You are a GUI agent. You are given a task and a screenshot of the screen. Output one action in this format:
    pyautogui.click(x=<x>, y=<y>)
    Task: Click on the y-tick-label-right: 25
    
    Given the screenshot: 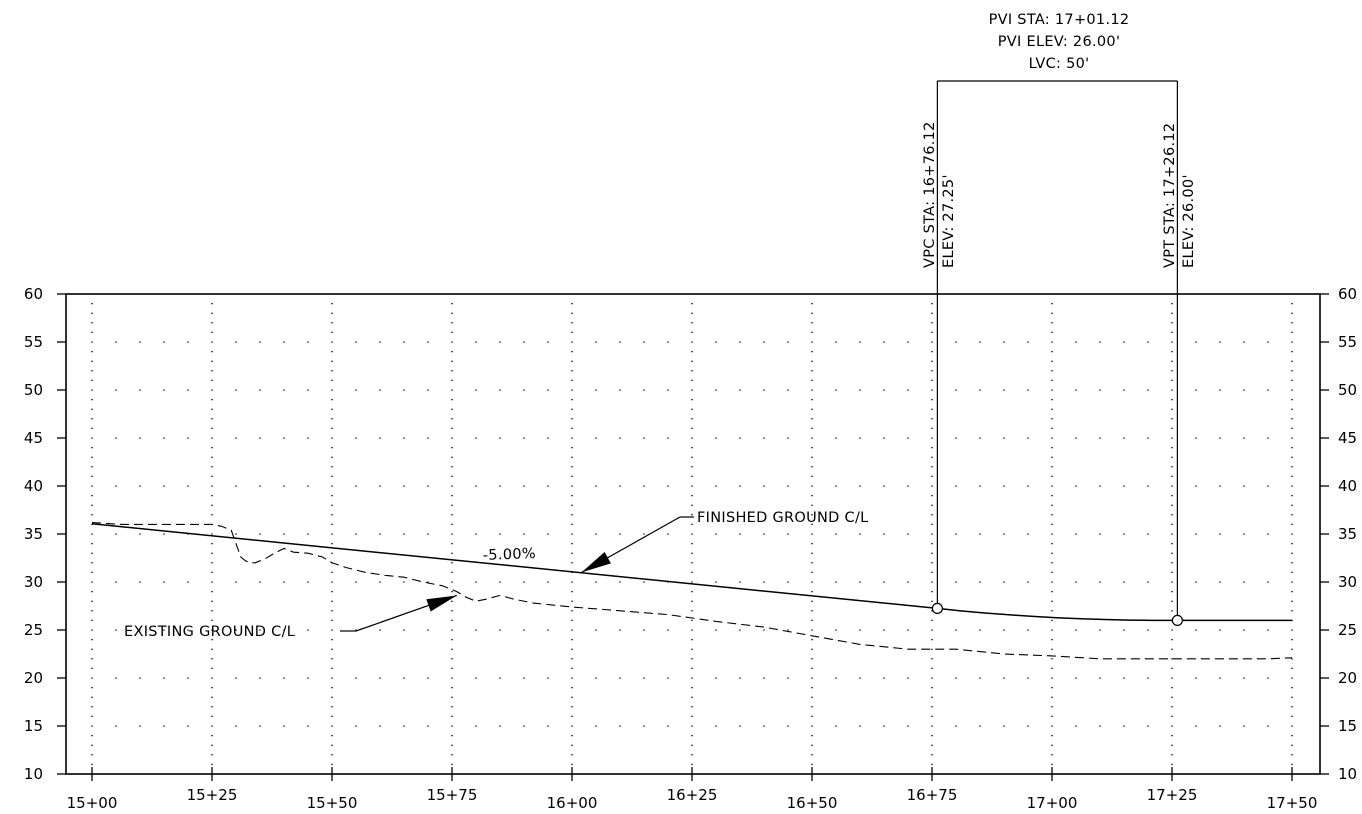 What is the action you would take?
    pyautogui.click(x=1347, y=630)
    